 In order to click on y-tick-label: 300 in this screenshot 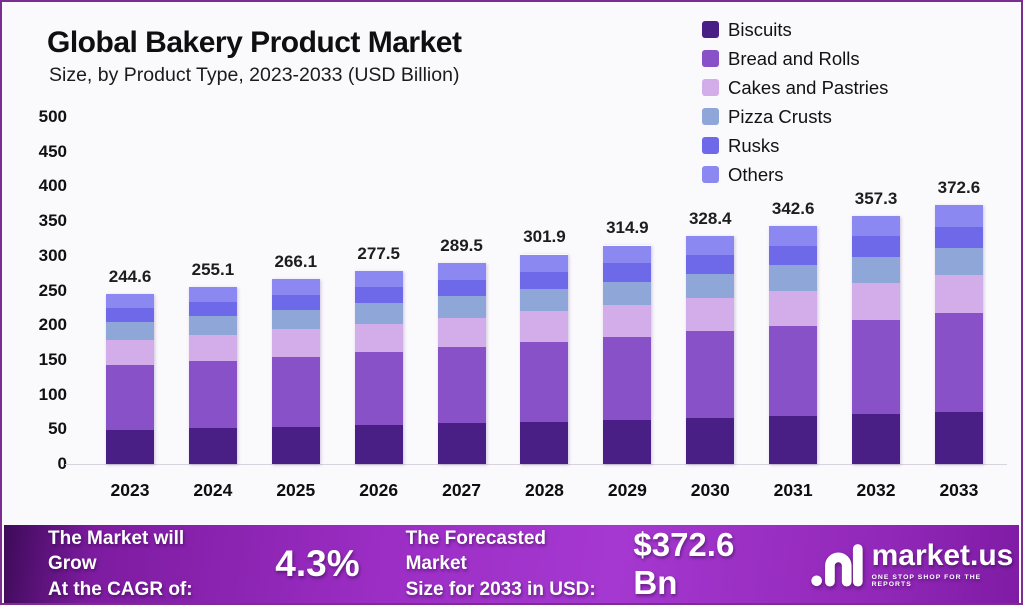, I will do `click(52, 255)`.